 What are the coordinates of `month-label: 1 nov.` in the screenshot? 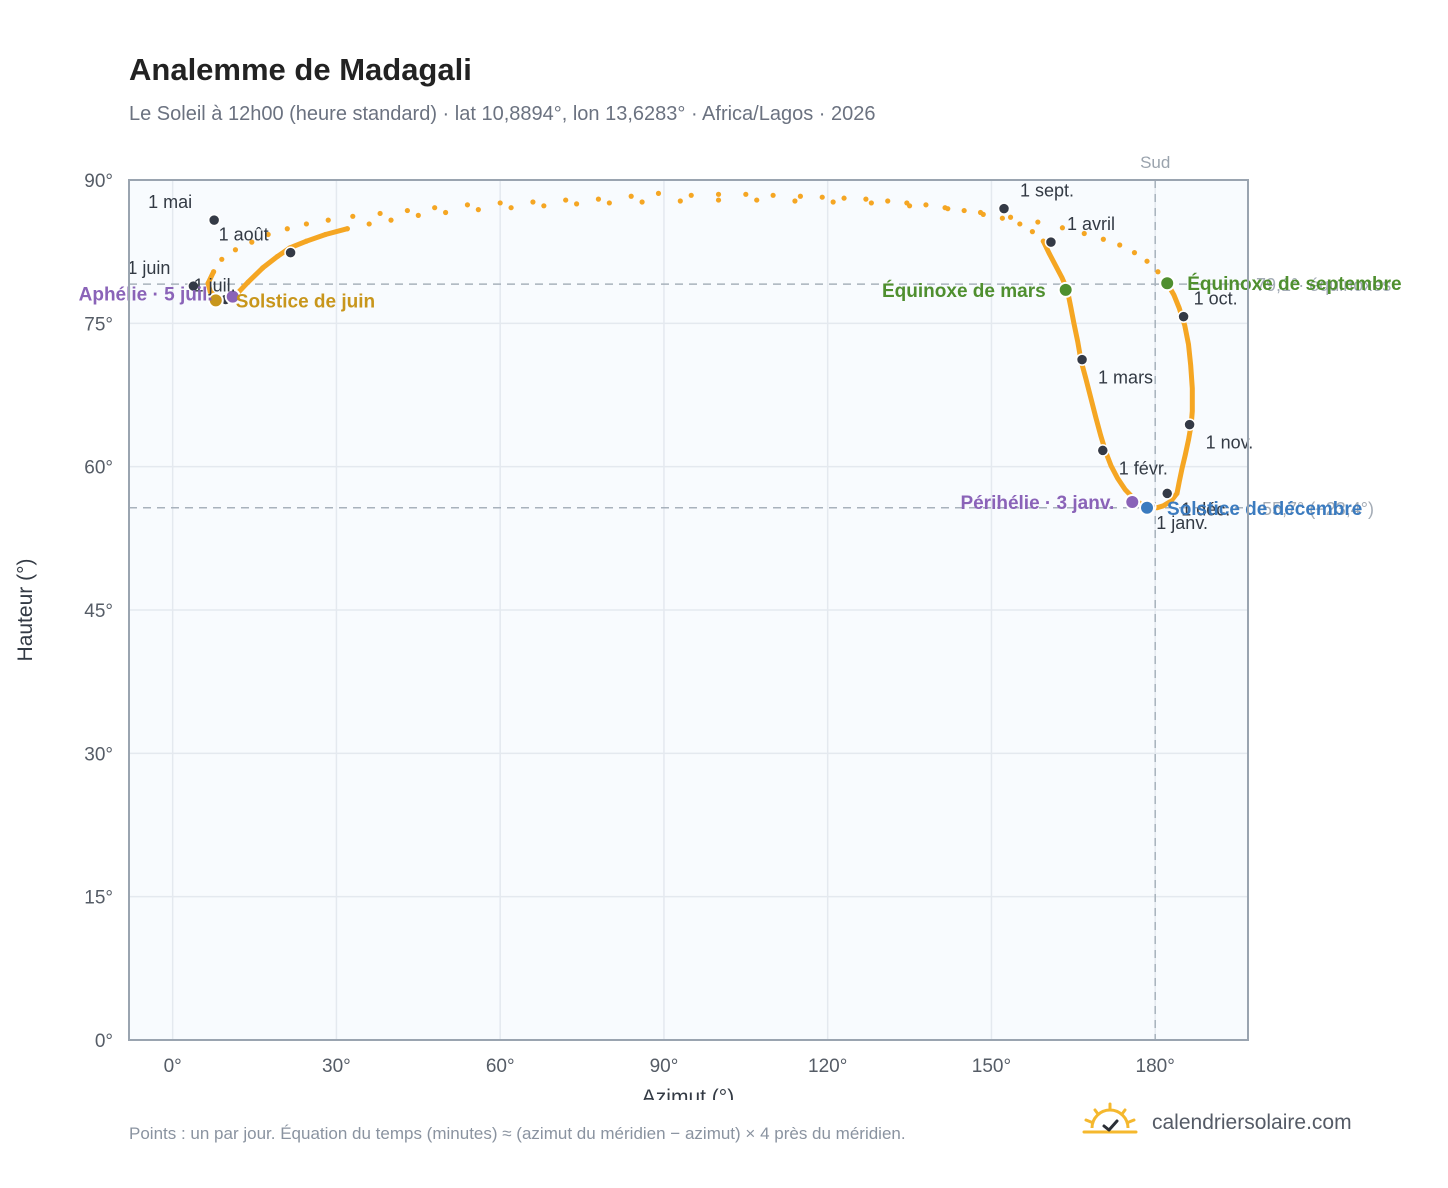 It's located at (1230, 443).